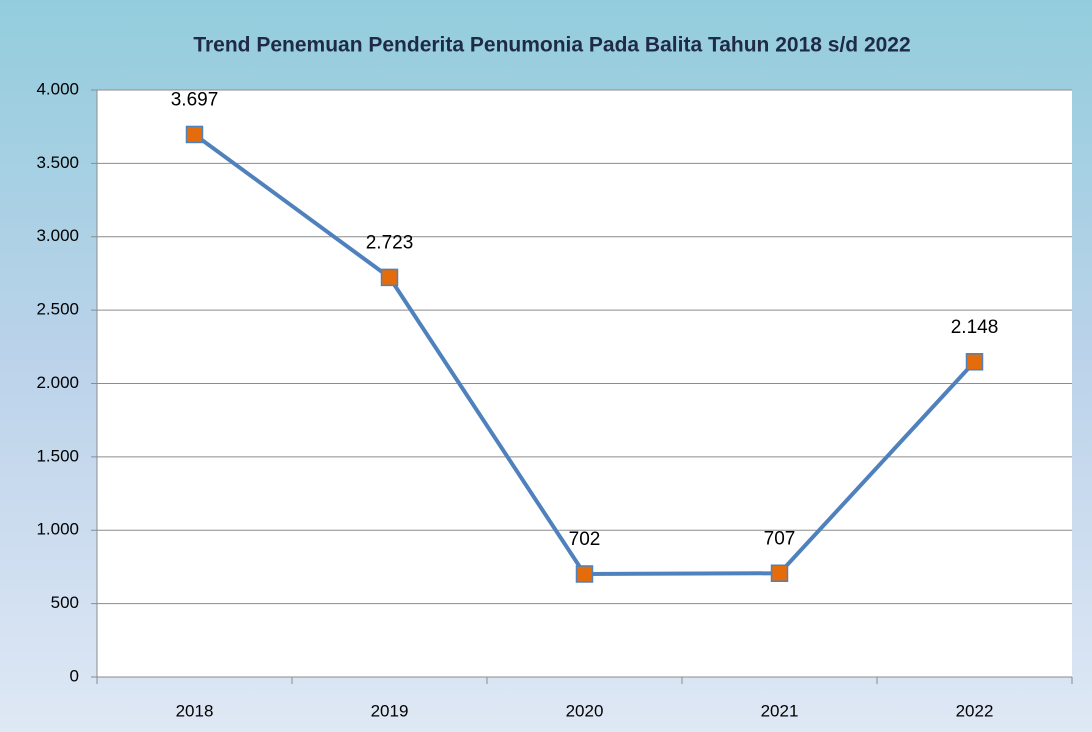 This screenshot has height=732, width=1092. I want to click on data-label: 2.148, so click(975, 327).